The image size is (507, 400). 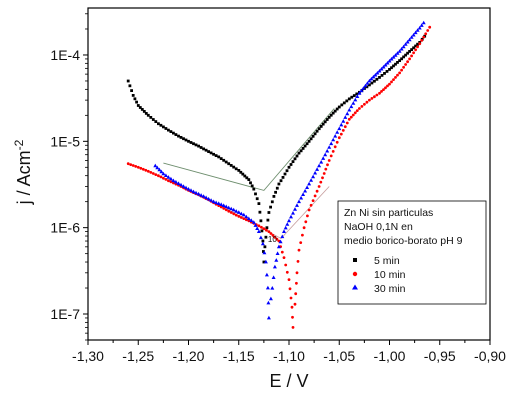 What do you see at coordinates (387, 261) in the screenshot?
I see `legend-label-5-min: 5 min` at bounding box center [387, 261].